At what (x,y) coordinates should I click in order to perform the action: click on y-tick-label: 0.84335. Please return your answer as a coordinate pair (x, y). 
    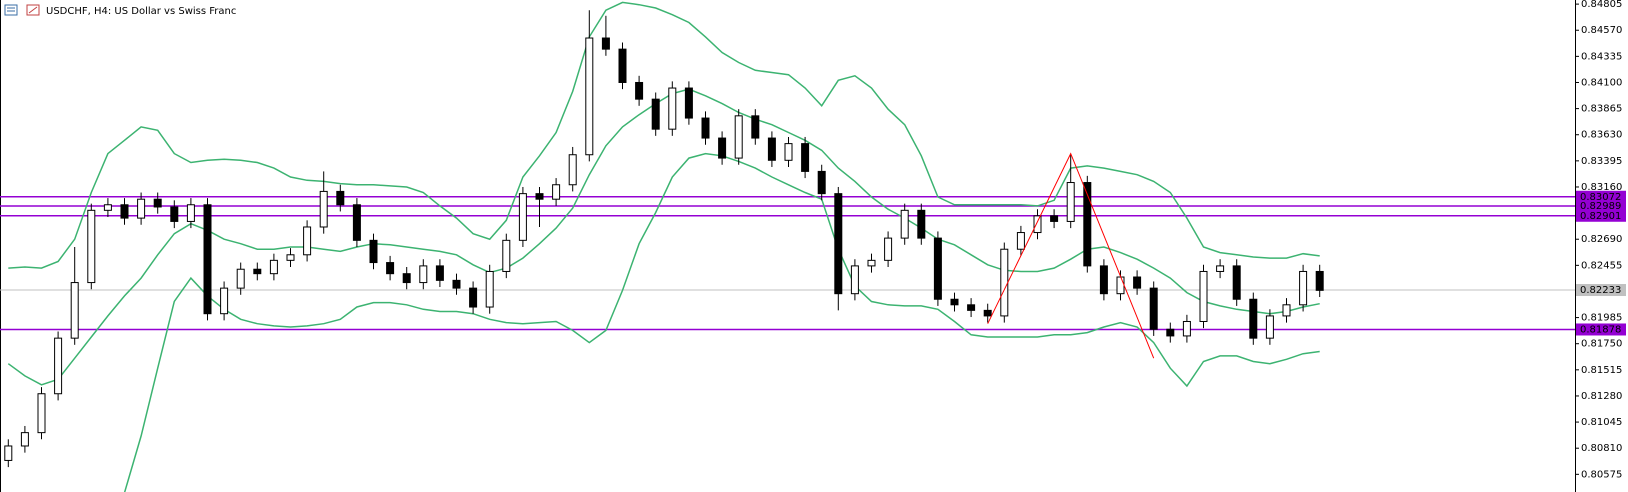
    Looking at the image, I should click on (1601, 56).